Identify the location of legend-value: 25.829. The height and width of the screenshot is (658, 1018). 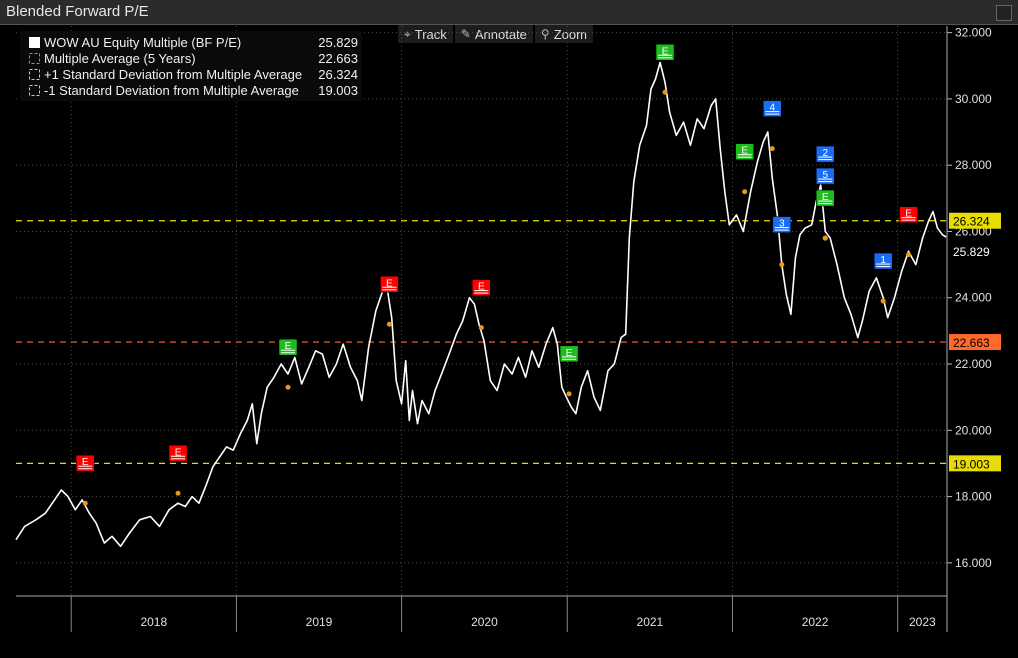
(338, 42).